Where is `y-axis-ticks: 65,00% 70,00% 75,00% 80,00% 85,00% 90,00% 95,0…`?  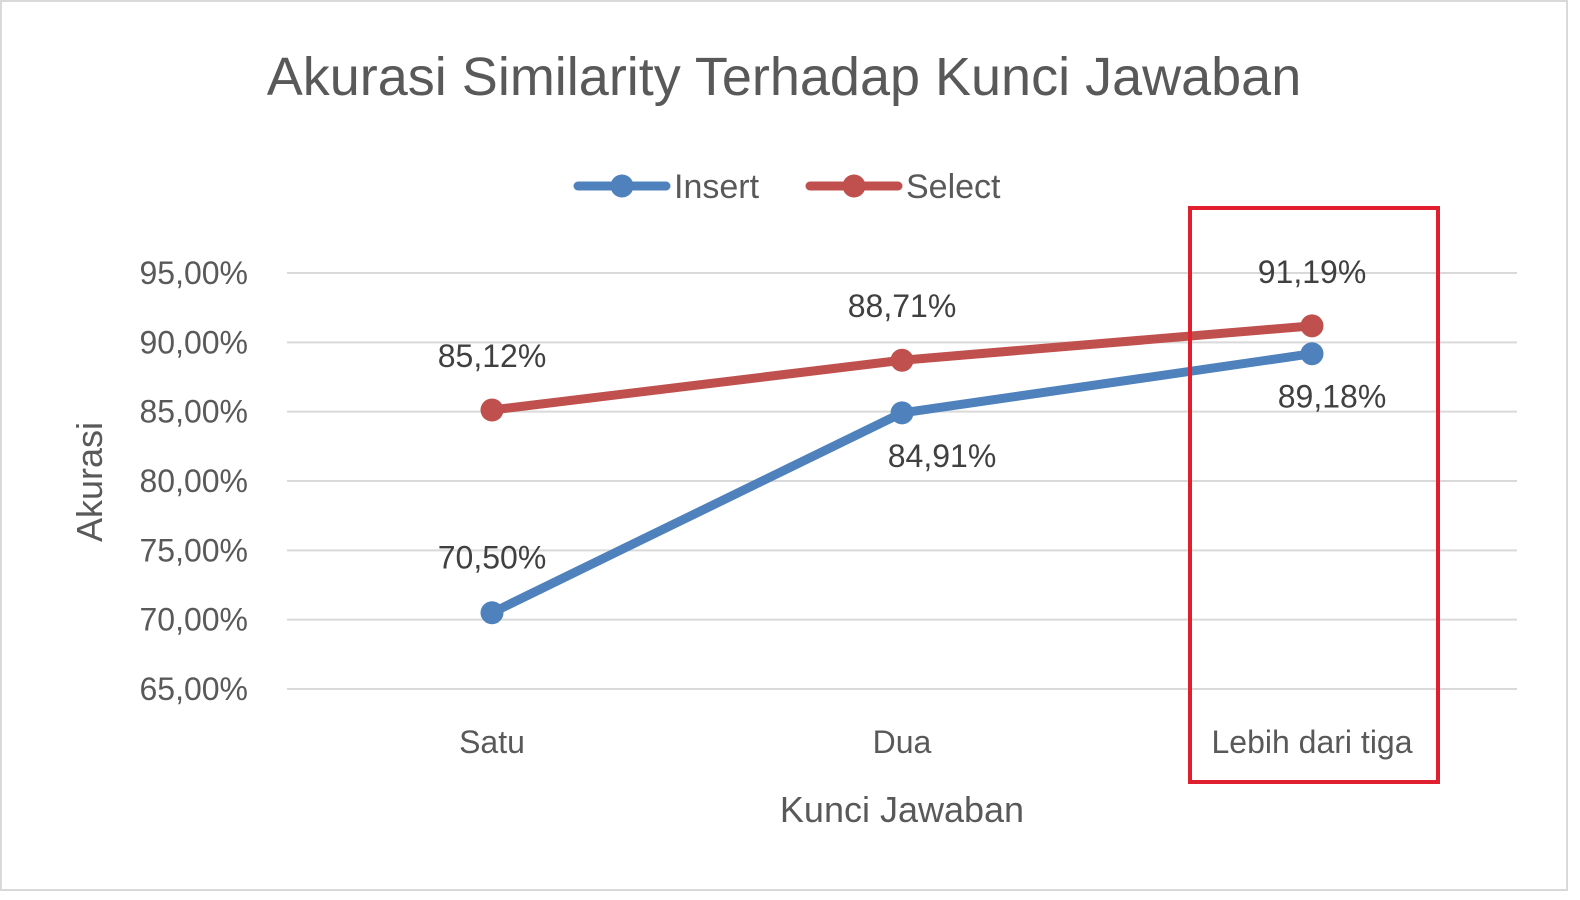 y-axis-ticks: 65,00% 70,00% 75,00% 80,00% 85,00% 90,00% 95,0… is located at coordinates (193, 481).